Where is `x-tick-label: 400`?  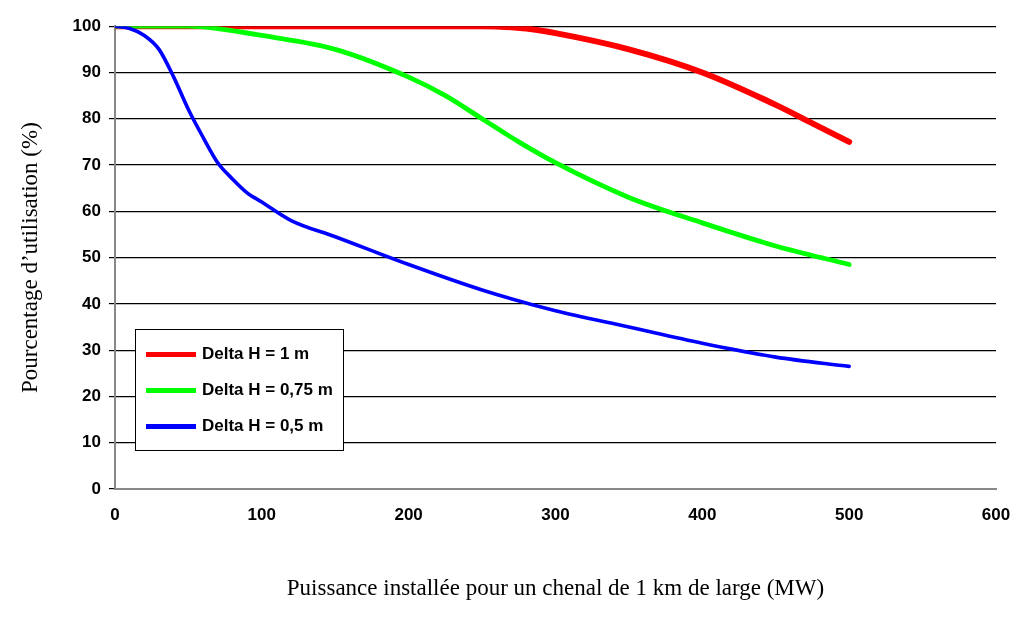 x-tick-label: 400 is located at coordinates (702, 514).